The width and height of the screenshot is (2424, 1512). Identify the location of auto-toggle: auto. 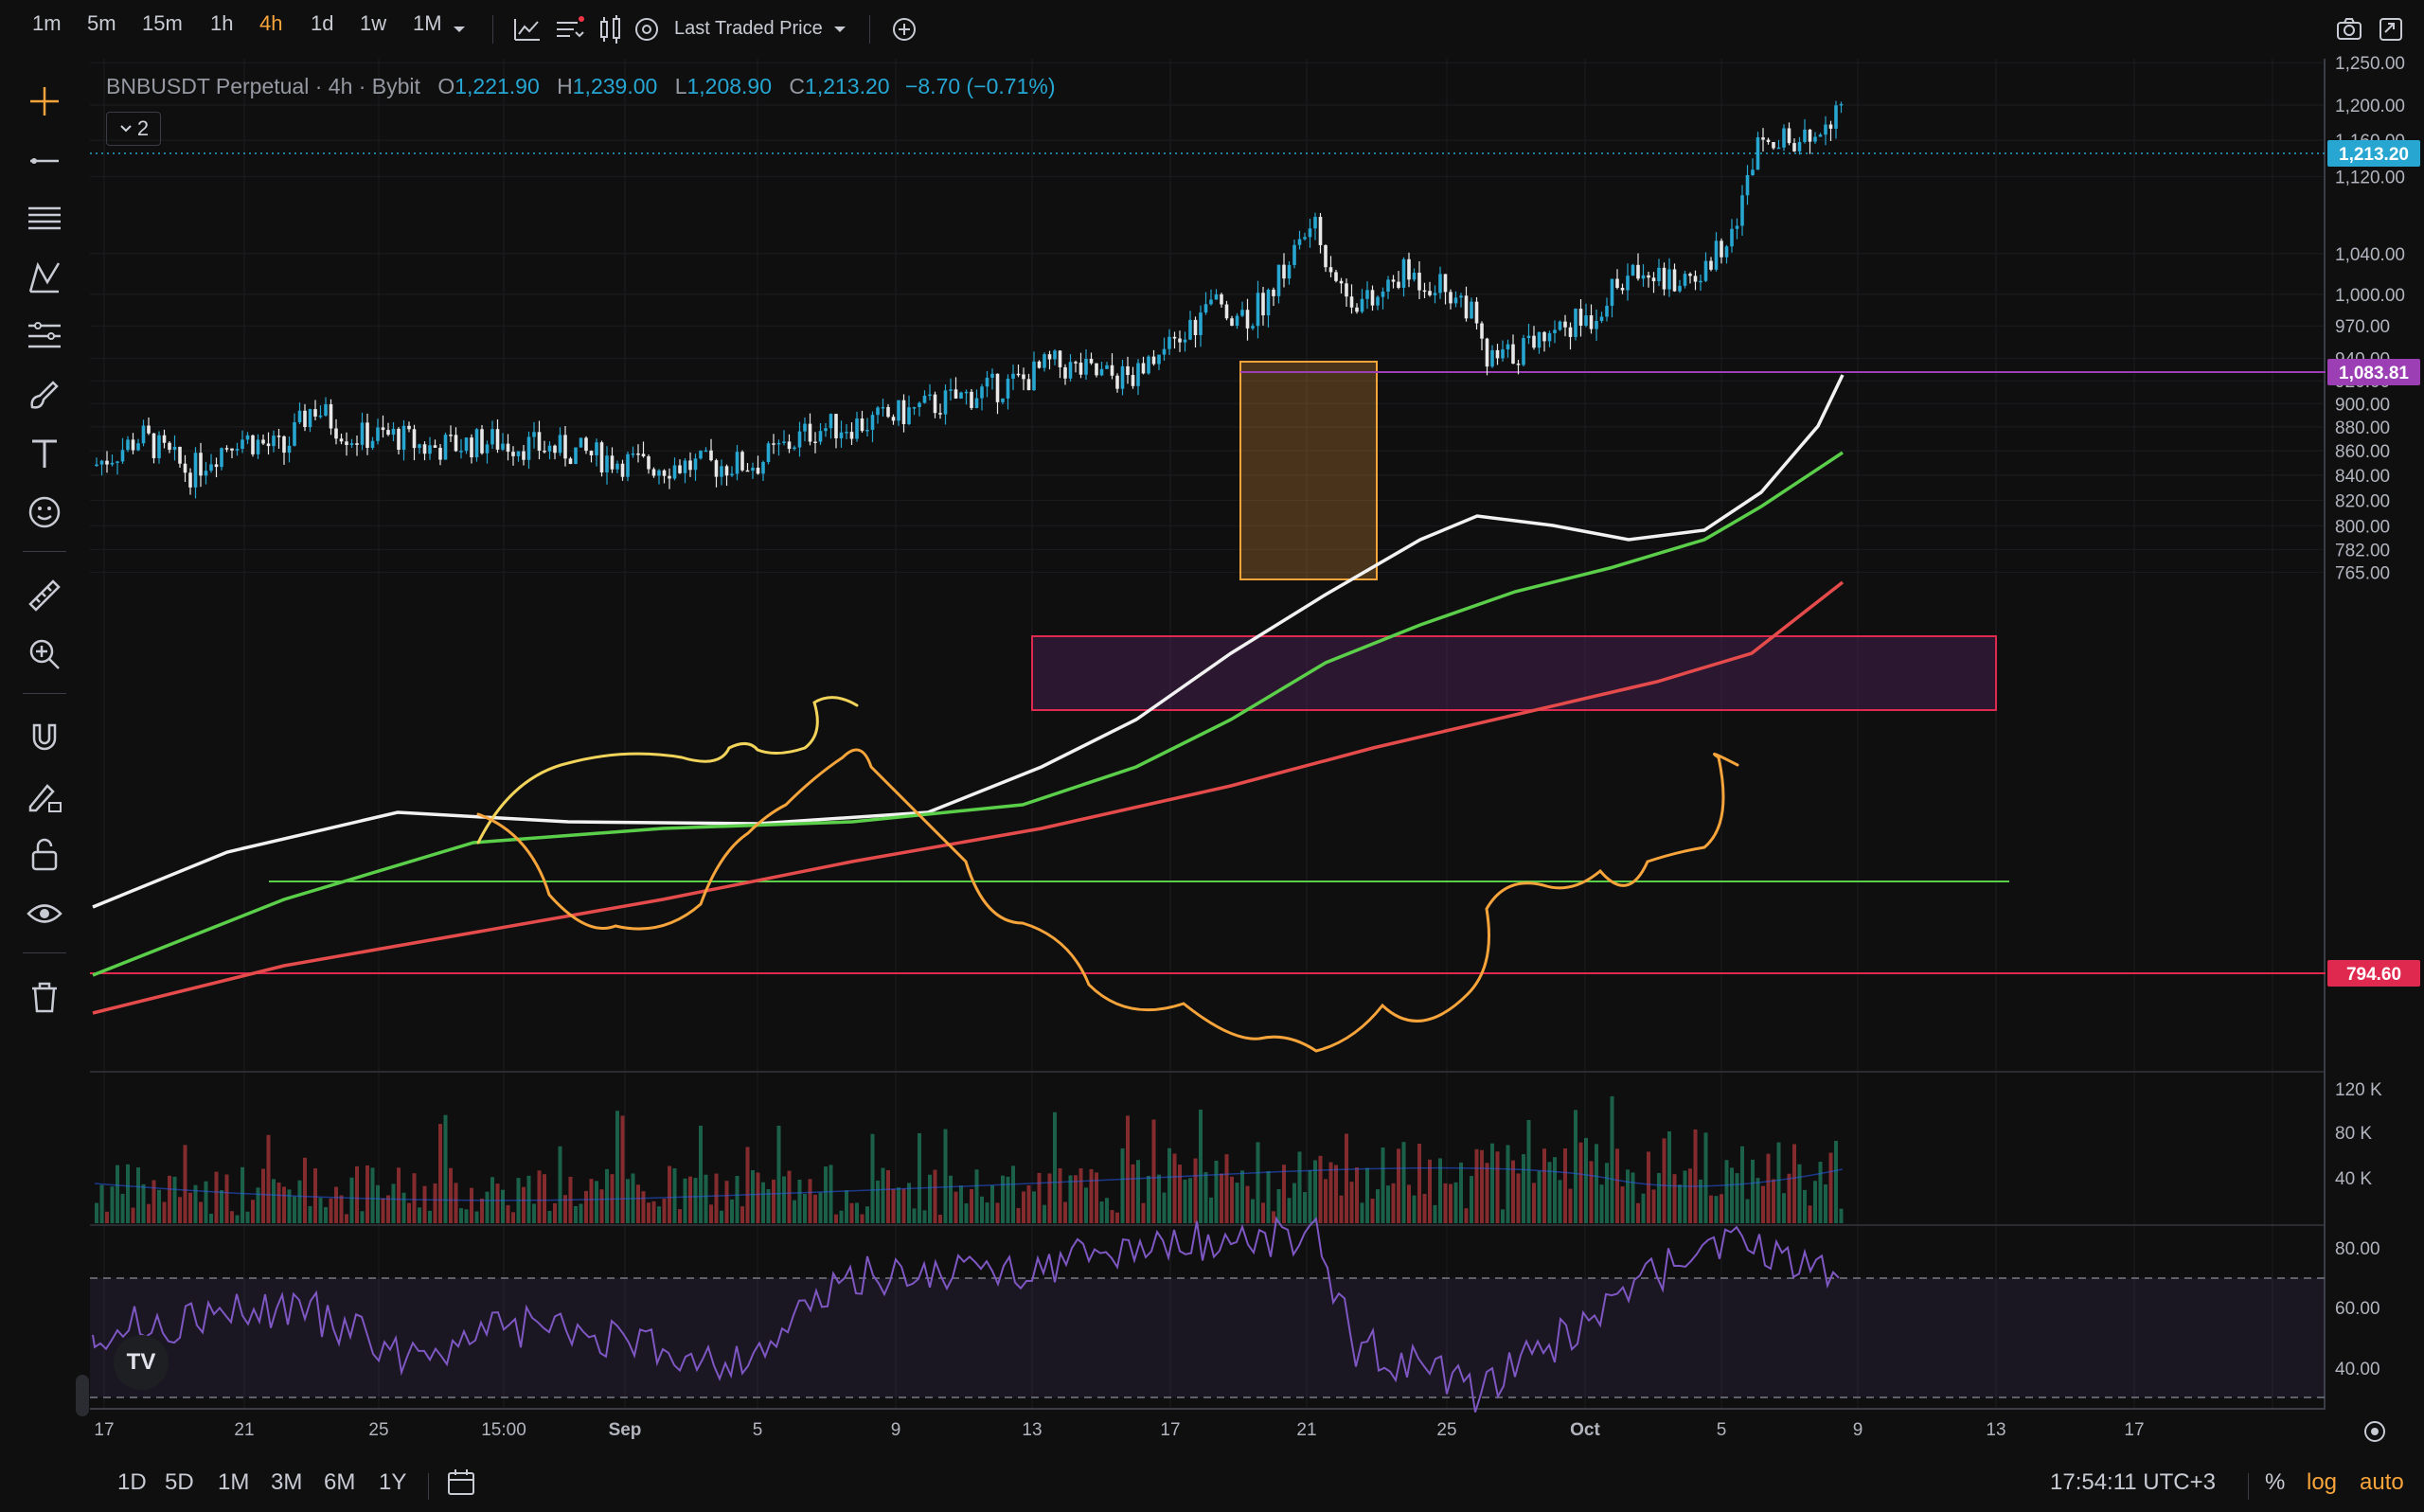
(2382, 1482).